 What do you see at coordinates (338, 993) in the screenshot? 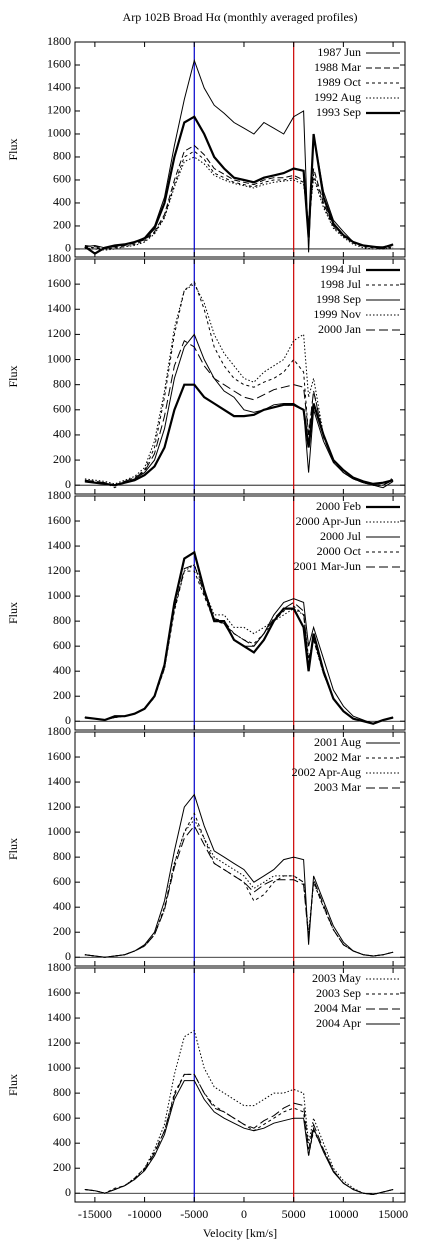
I see `legend-label: 2003 Sep` at bounding box center [338, 993].